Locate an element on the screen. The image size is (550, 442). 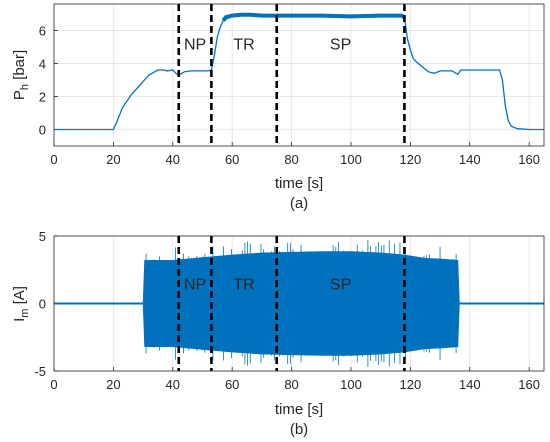
y-tick-labels-b: -5 0 5 is located at coordinates (40, 304).